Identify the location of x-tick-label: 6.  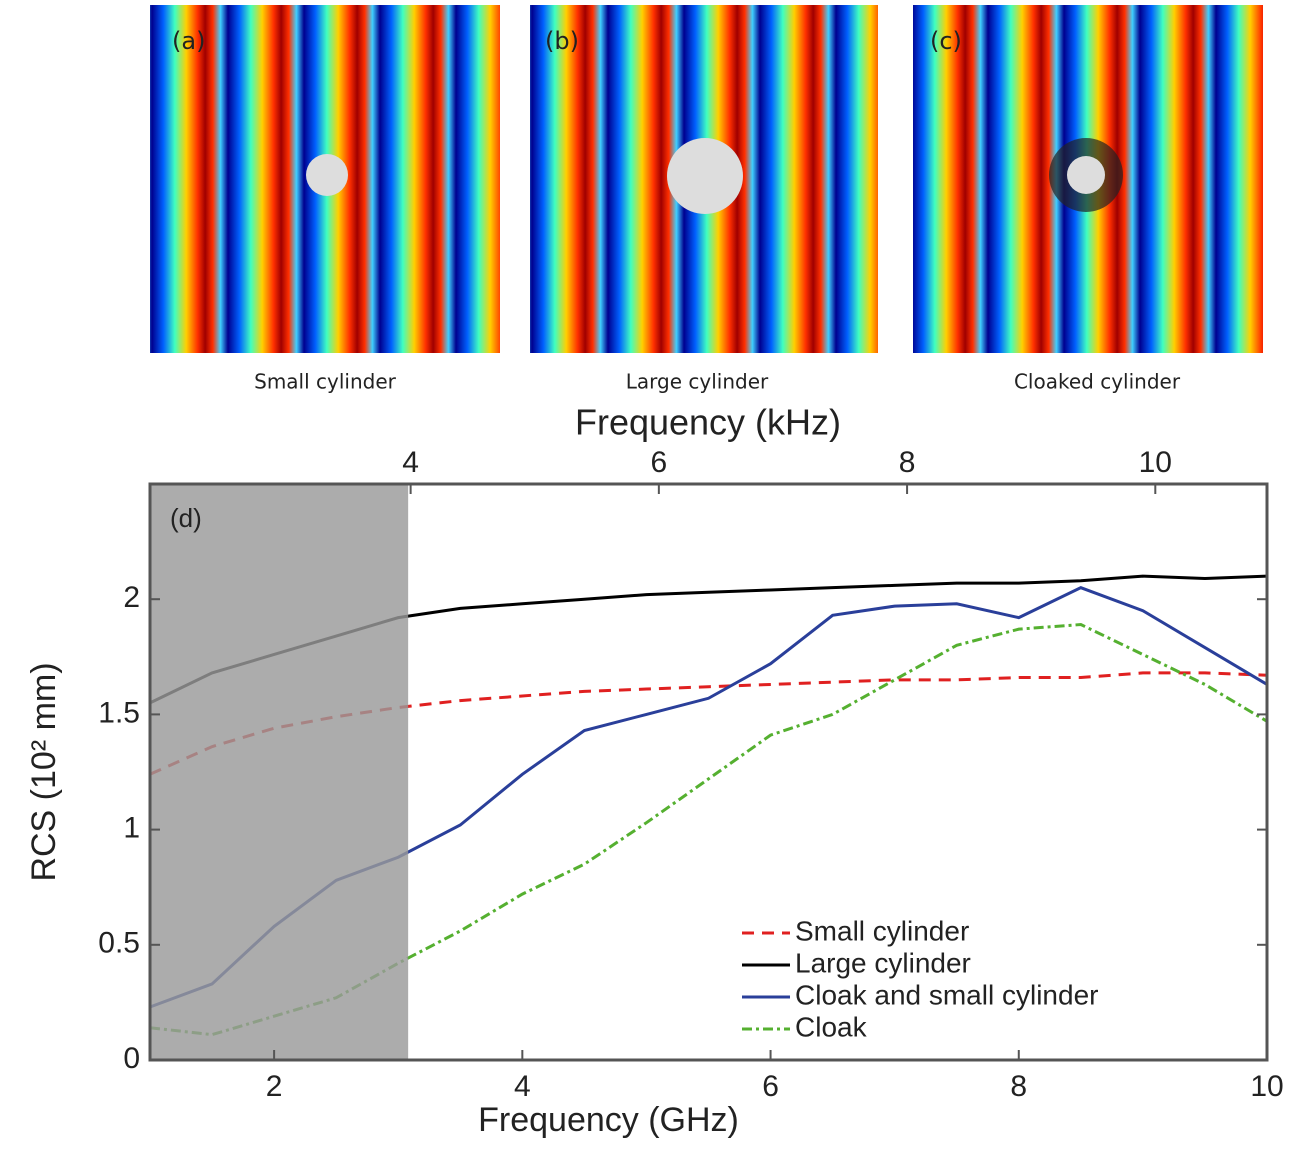
(770, 1086).